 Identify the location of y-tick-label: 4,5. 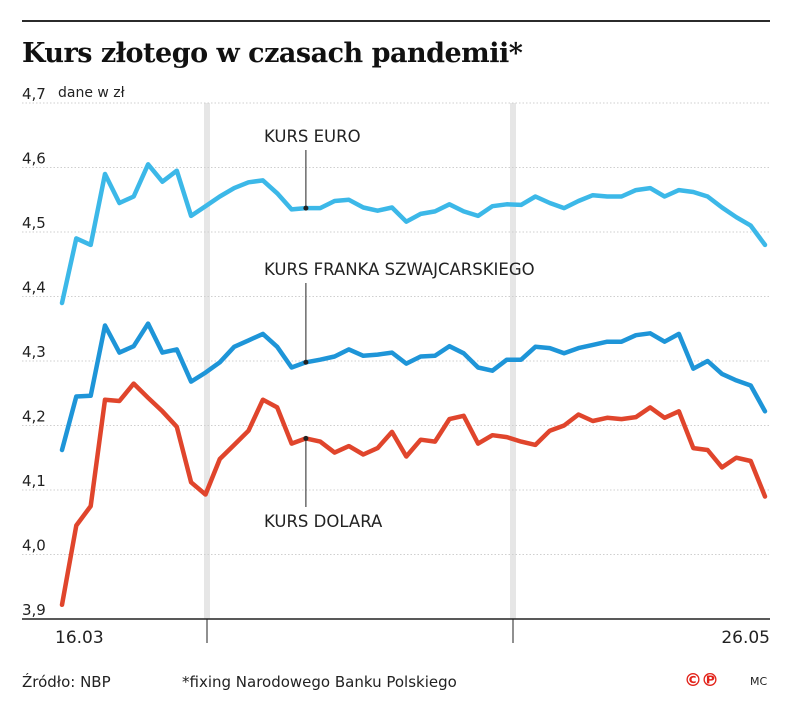
(34, 223).